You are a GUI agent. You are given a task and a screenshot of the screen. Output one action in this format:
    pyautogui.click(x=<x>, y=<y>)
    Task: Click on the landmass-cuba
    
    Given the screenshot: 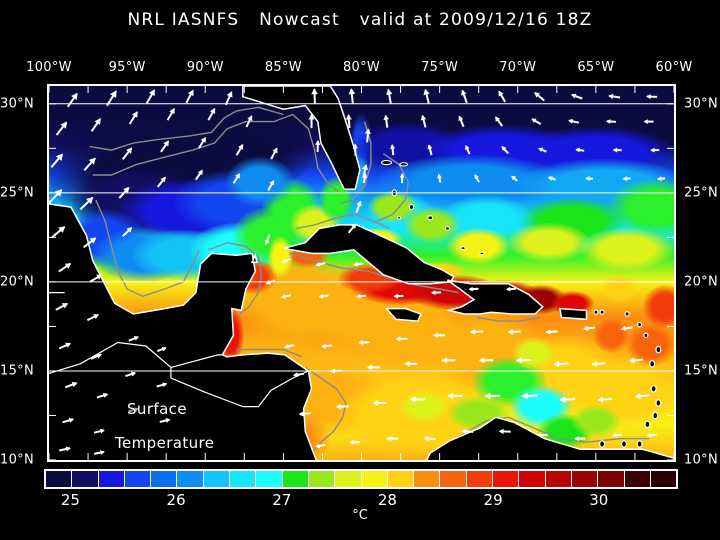 What is the action you would take?
    pyautogui.click(x=369, y=254)
    